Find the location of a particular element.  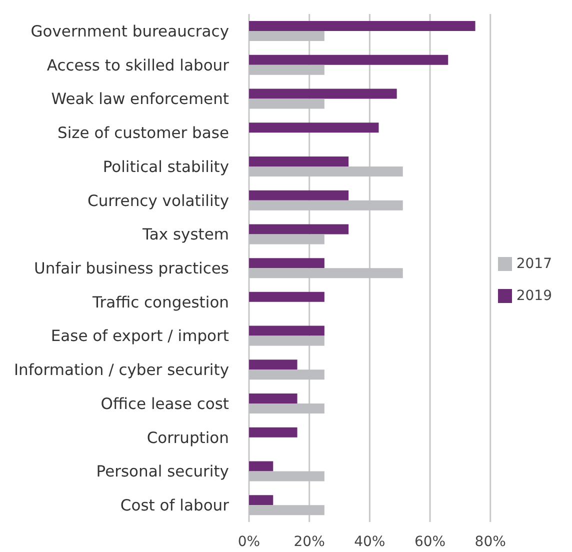

y-tick-label: Access to skilled labour is located at coordinates (138, 65).